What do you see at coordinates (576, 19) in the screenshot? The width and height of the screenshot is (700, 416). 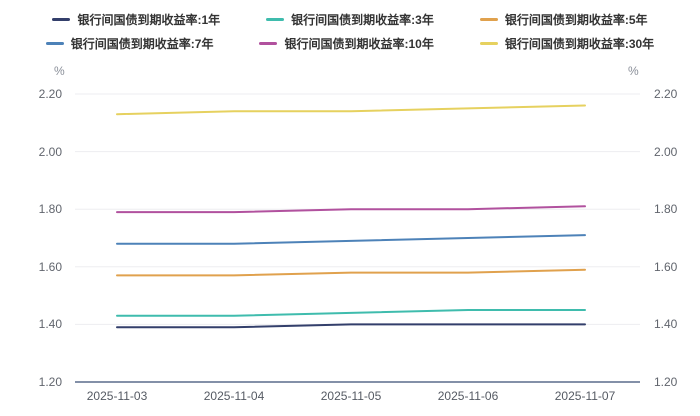 I see `legend-label: 银行间国债到期收益率:5年` at bounding box center [576, 19].